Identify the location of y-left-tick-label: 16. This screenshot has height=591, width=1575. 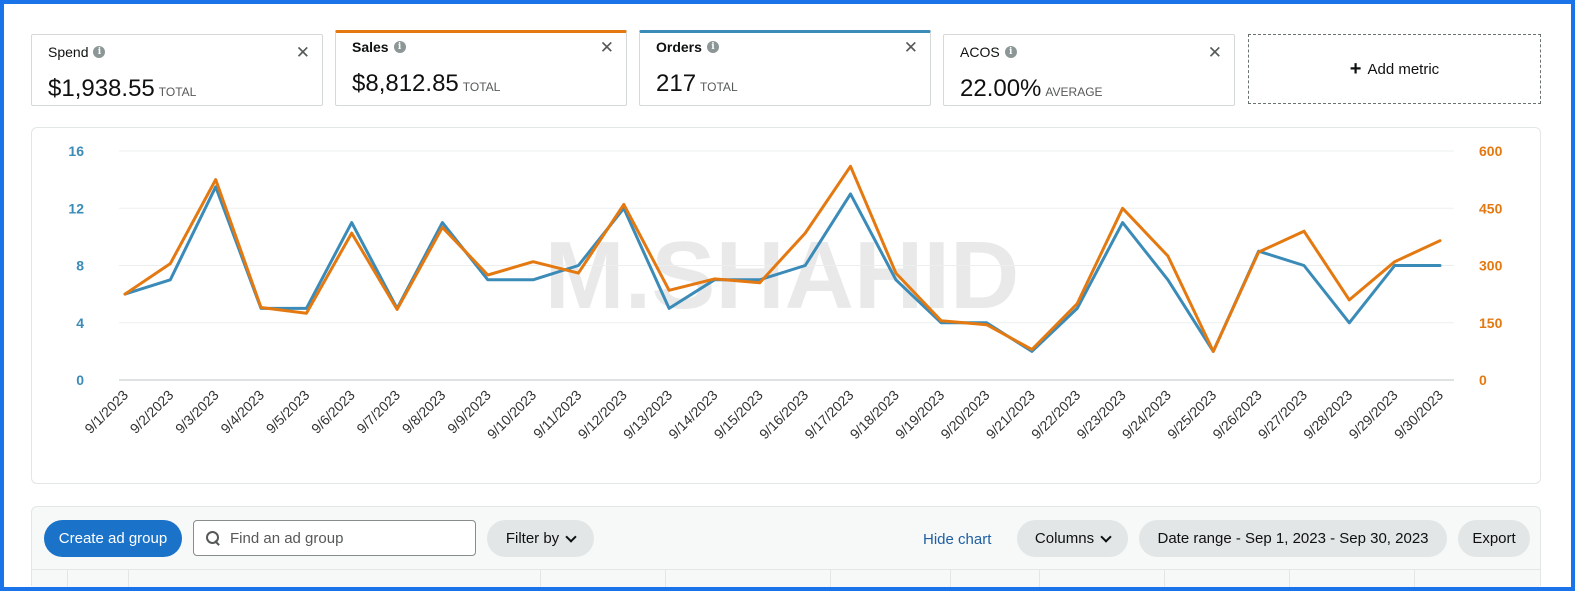
(76, 151).